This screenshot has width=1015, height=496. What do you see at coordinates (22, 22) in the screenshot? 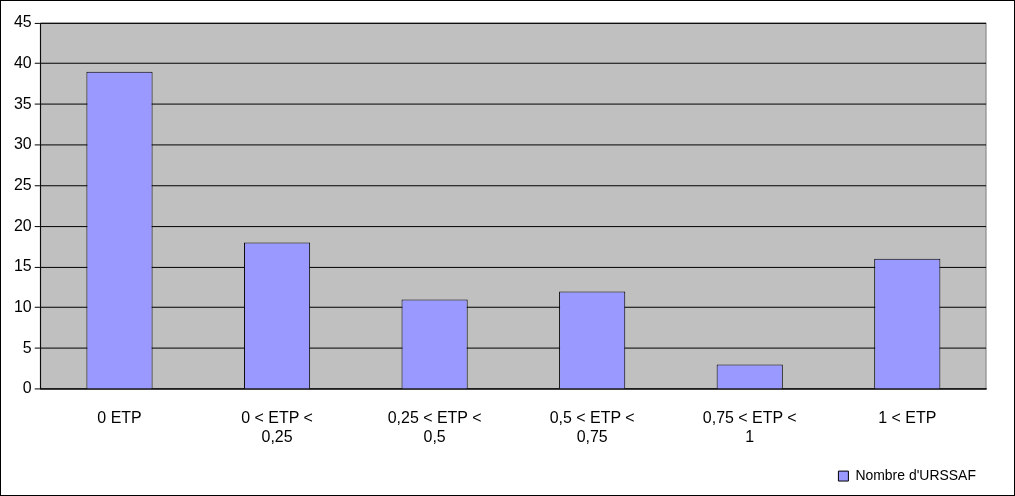
I see `y-tick-label: 45` at bounding box center [22, 22].